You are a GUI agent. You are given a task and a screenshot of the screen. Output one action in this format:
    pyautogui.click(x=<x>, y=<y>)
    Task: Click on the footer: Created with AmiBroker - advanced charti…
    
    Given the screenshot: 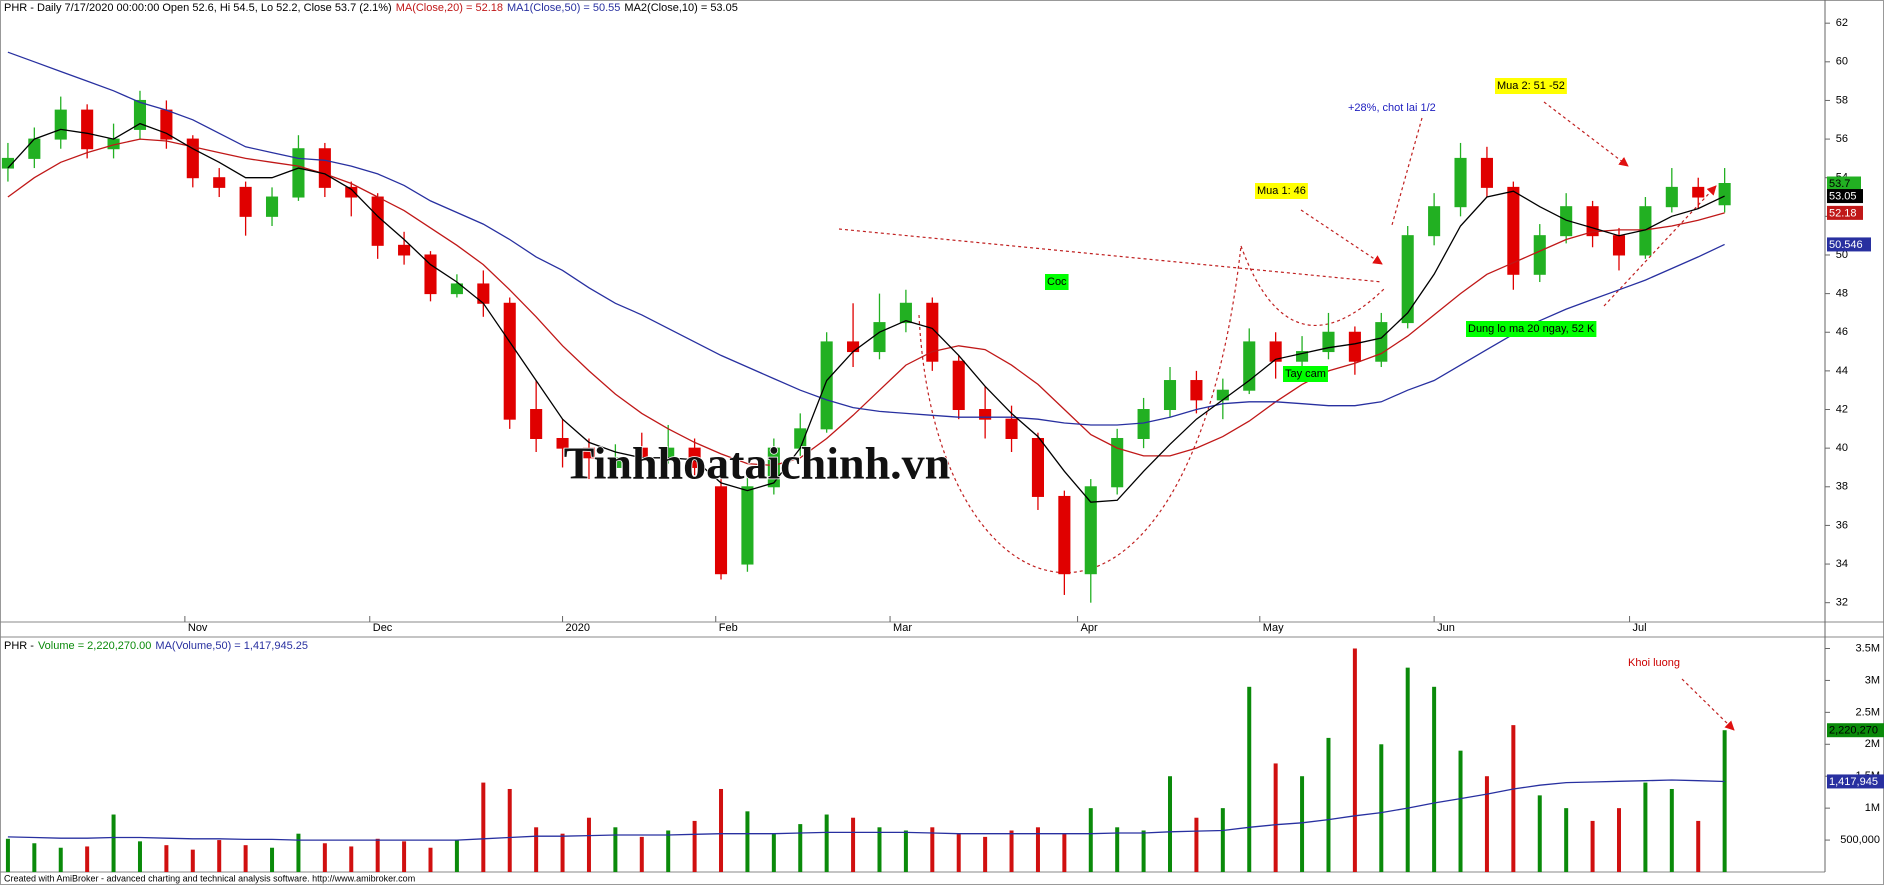 What is the action you would take?
    pyautogui.click(x=209, y=878)
    